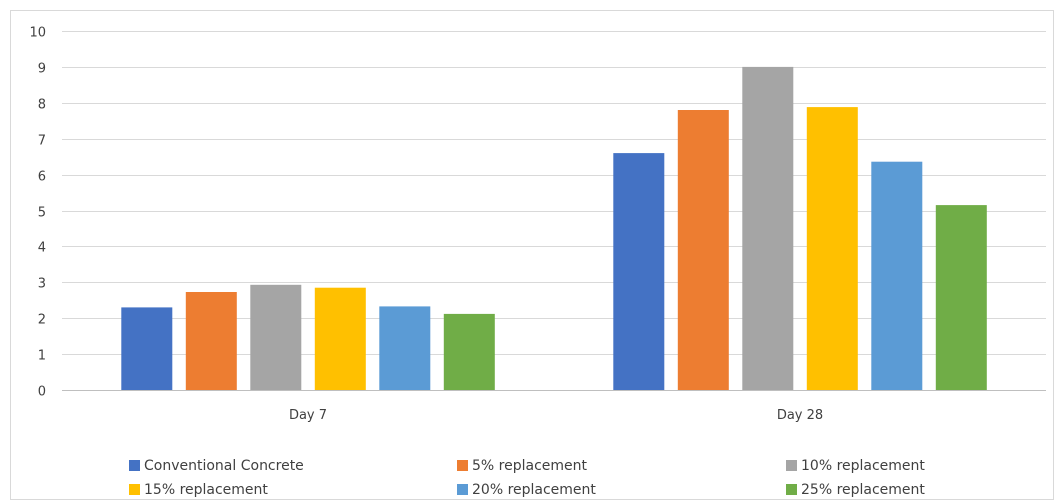 The image size is (1054, 501). I want to click on y-axis-ticks: 0 1 2 3 4 5 6 7 8 9 10, so click(37, 213).